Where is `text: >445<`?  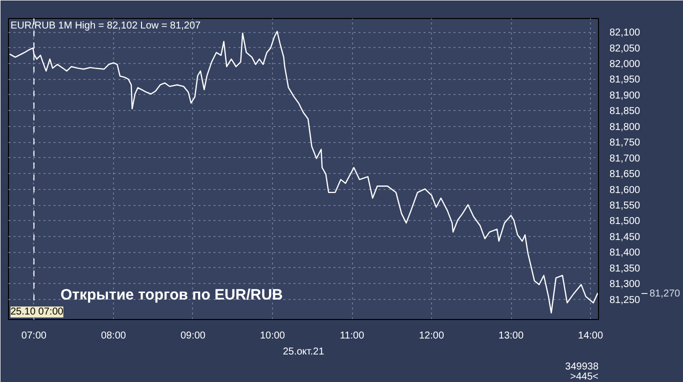 text: >445< is located at coordinates (584, 377).